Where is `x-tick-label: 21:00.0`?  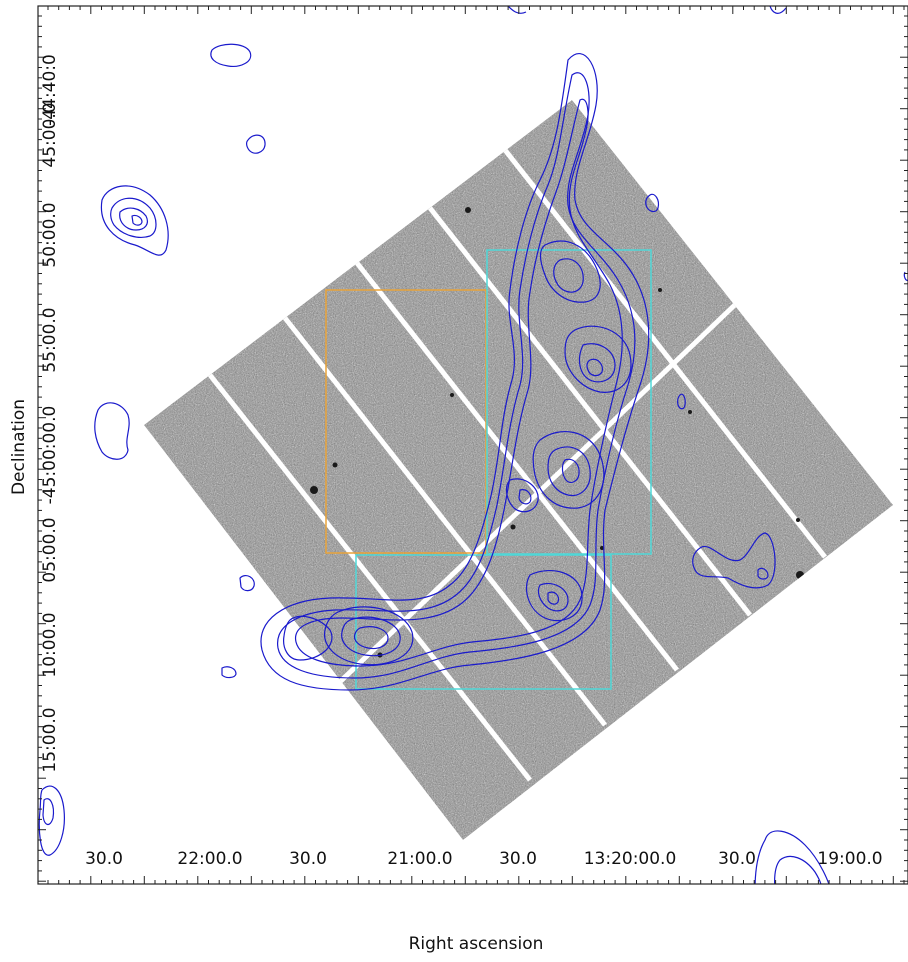
x-tick-label: 21:00.0 is located at coordinates (419, 859).